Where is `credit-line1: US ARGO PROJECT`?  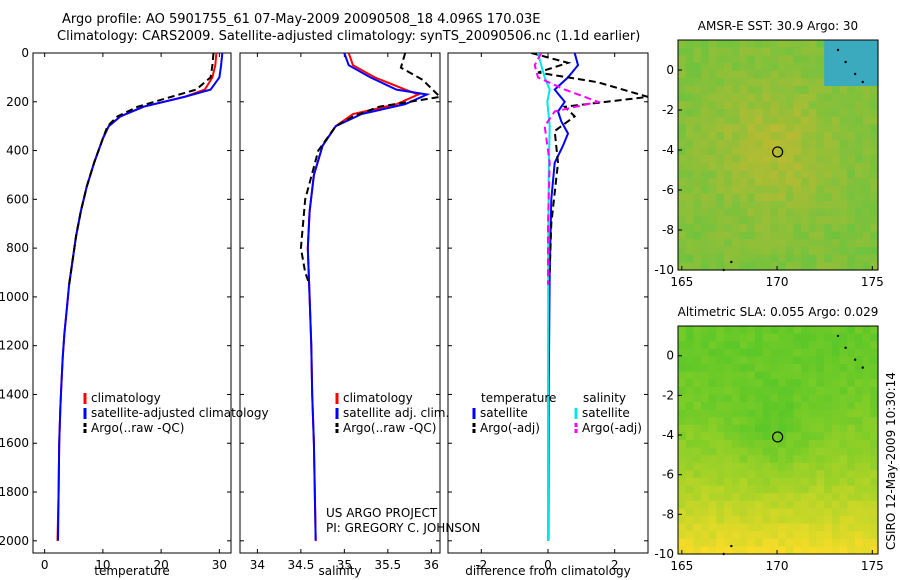 credit-line1: US ARGO PROJECT is located at coordinates (382, 513).